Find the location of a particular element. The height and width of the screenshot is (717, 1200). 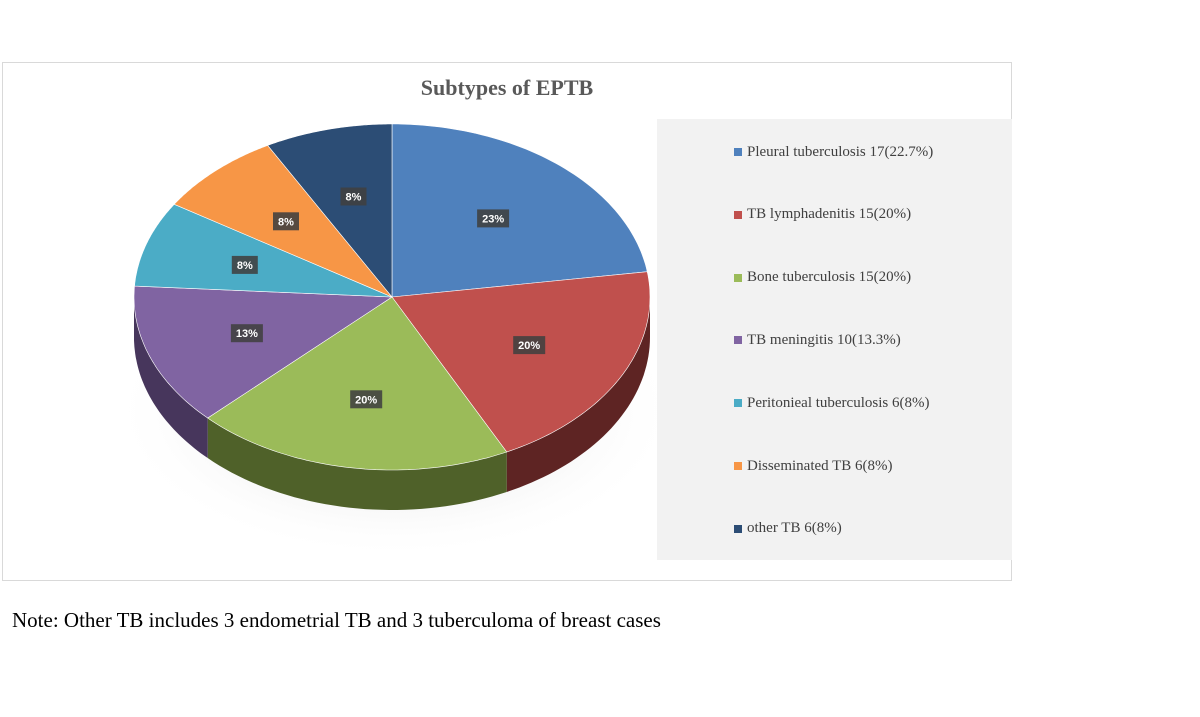

legend-item-6: Disseminated TB 6(8%) is located at coordinates (813, 466).